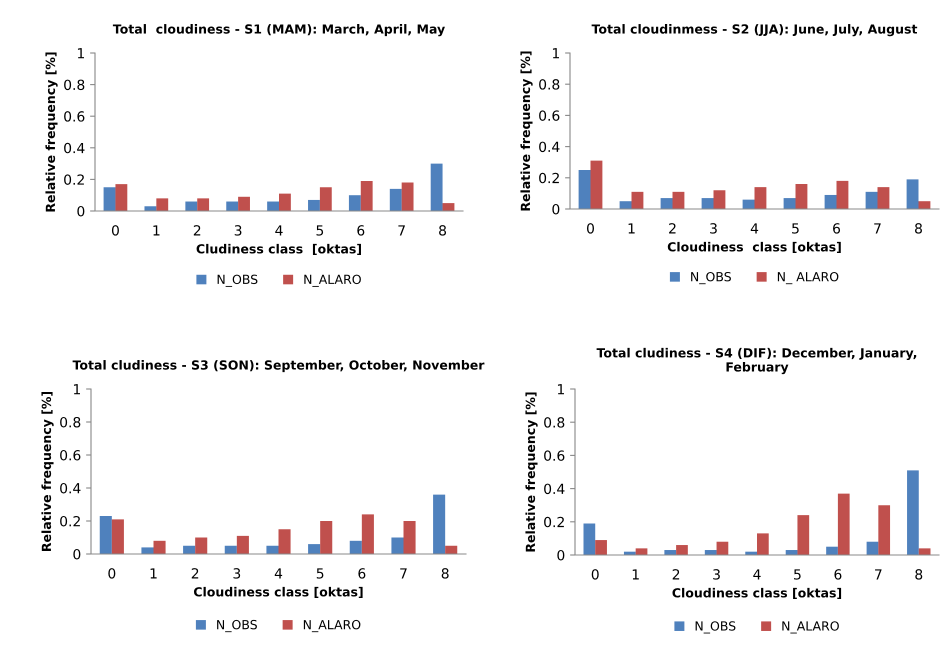 Image resolution: width=947 pixels, height=665 pixels. What do you see at coordinates (757, 574) in the screenshot?
I see `x-tick-label: 4` at bounding box center [757, 574].